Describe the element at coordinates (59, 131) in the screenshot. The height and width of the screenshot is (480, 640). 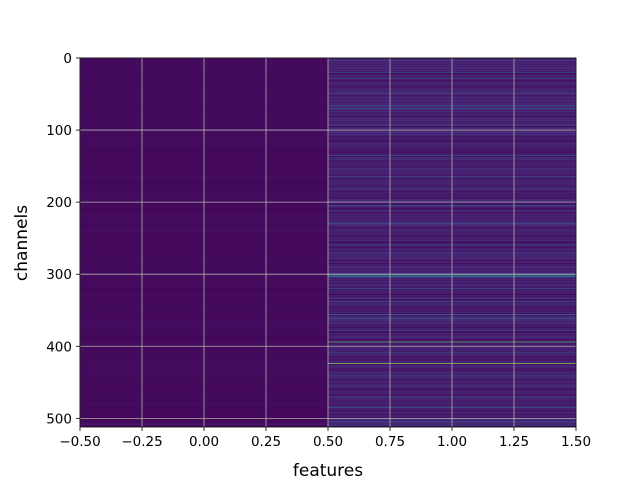
I see `y-tick-label: 100` at that location.